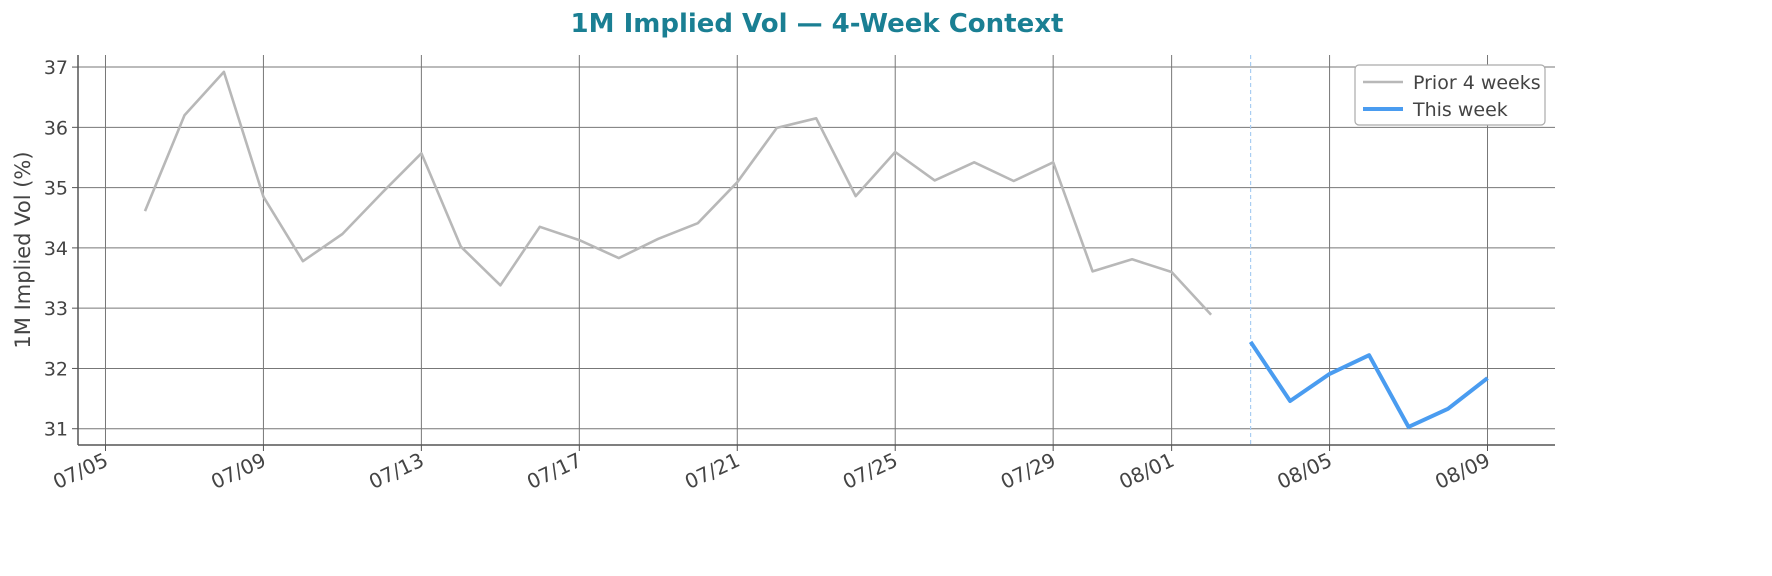 This screenshot has width=1772, height=576. What do you see at coordinates (1304, 471) in the screenshot?
I see `x-tick-label: 08/05` at bounding box center [1304, 471].